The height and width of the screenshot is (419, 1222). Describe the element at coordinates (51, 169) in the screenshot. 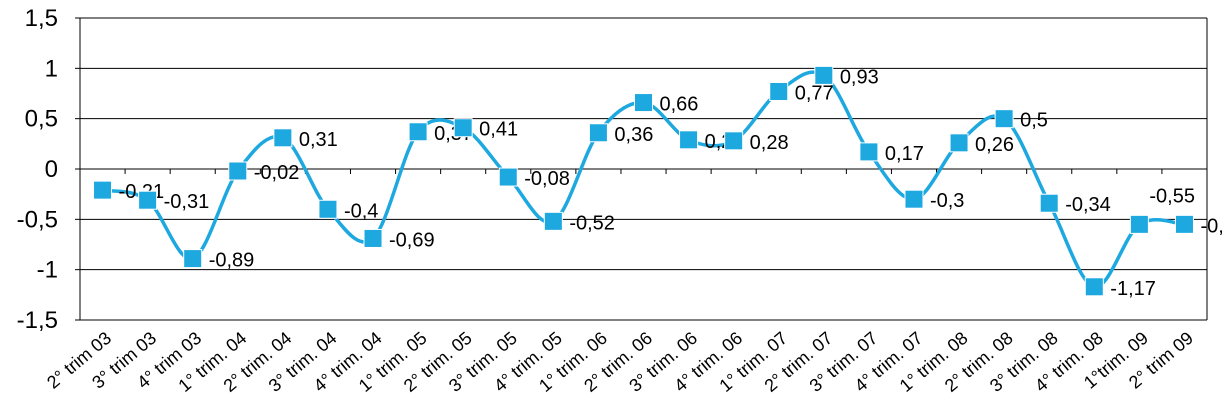

I see `y-tick-label: 0` at that location.